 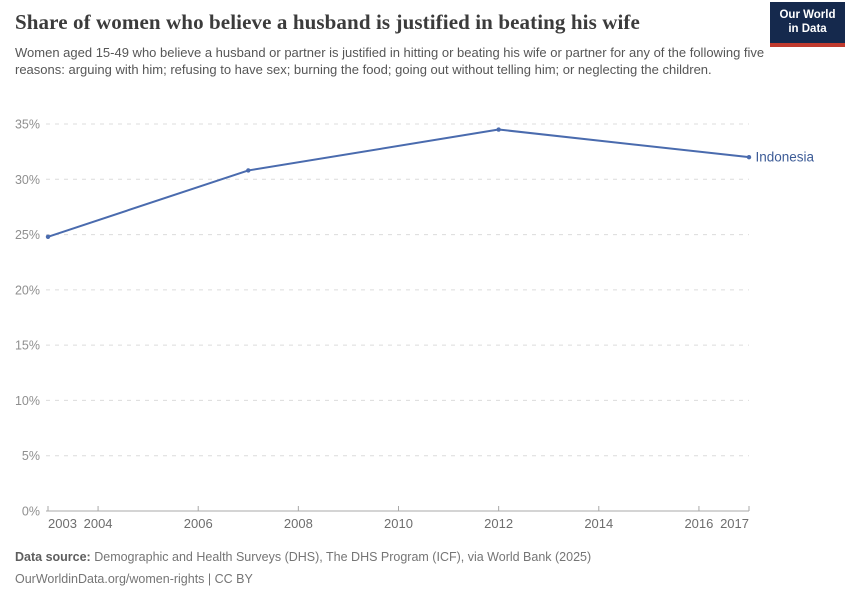 I want to click on x-tick-label: 2006, so click(x=198, y=523).